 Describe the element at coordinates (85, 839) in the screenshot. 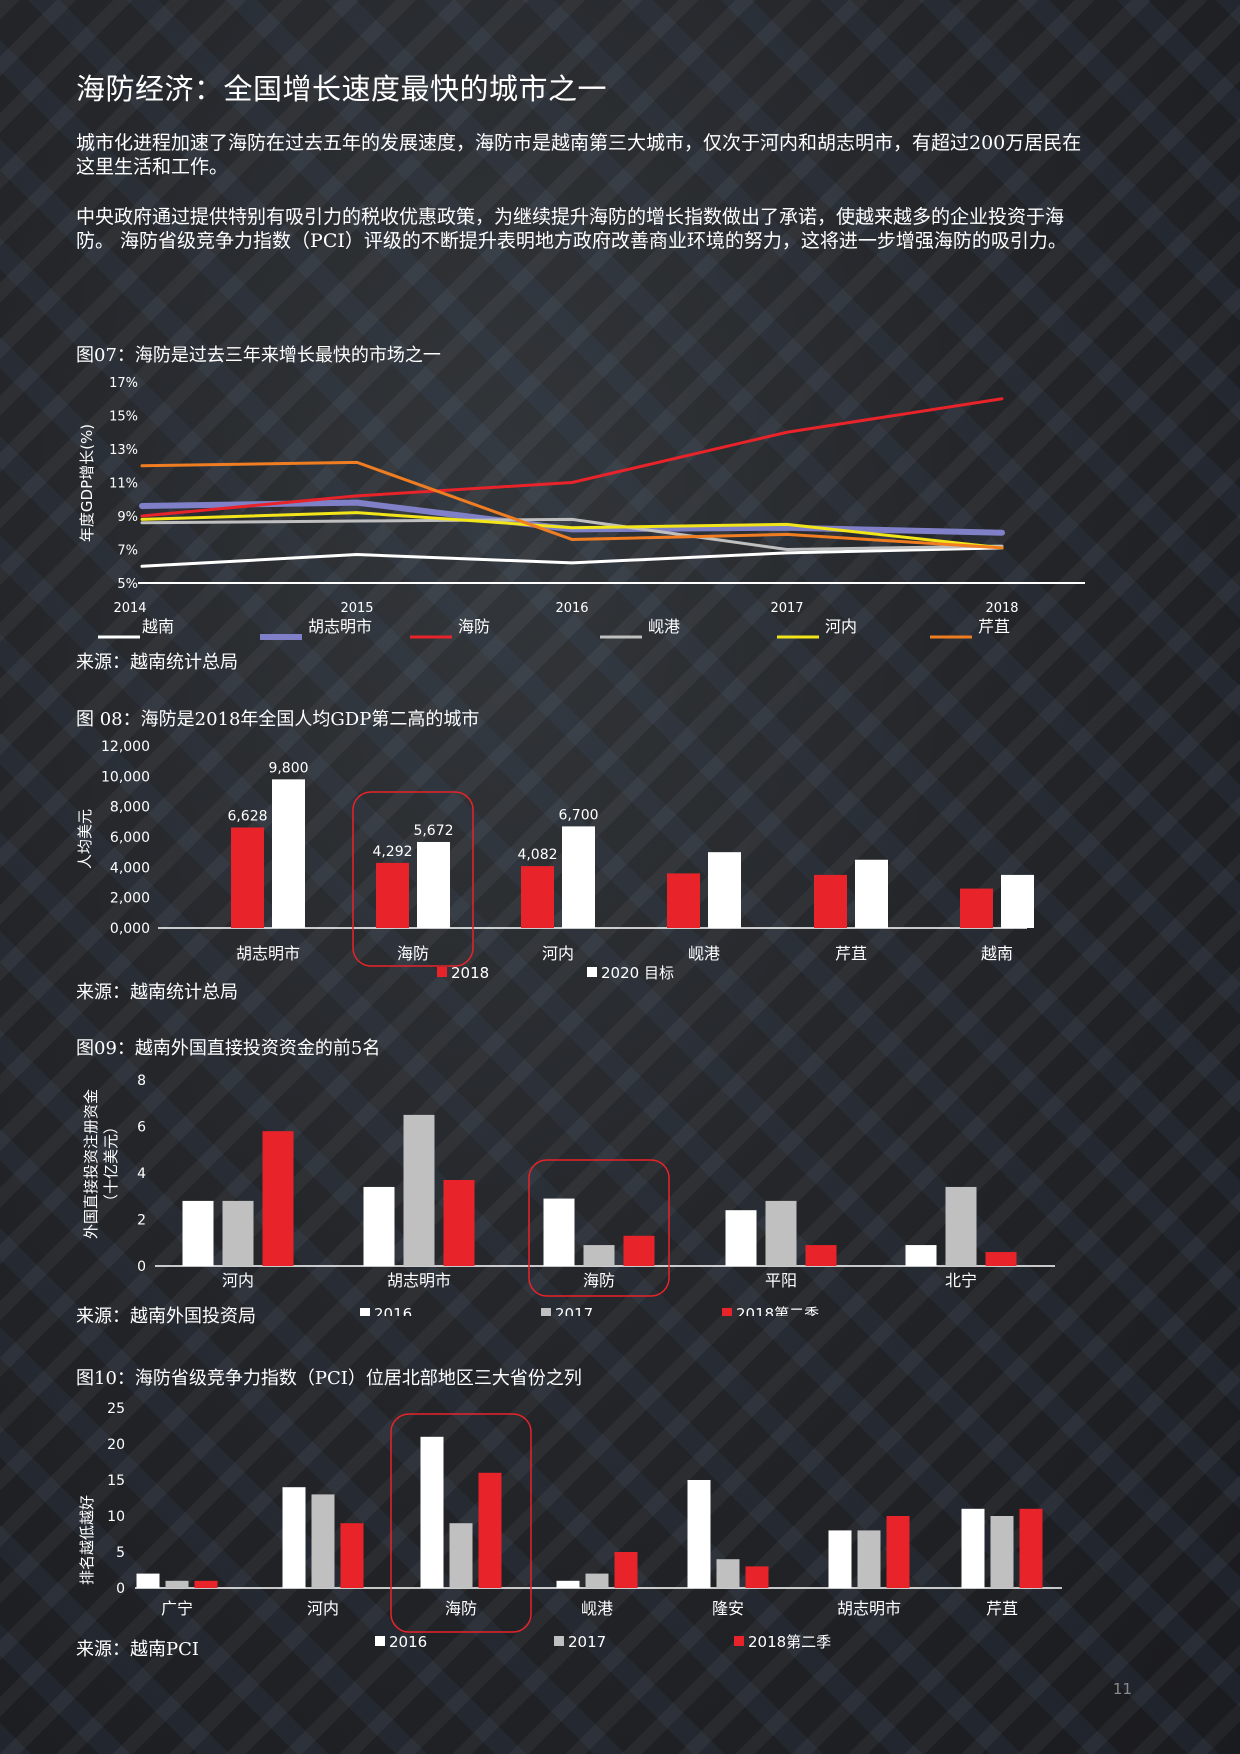

I see `y-axis-label: 人均美元` at that location.